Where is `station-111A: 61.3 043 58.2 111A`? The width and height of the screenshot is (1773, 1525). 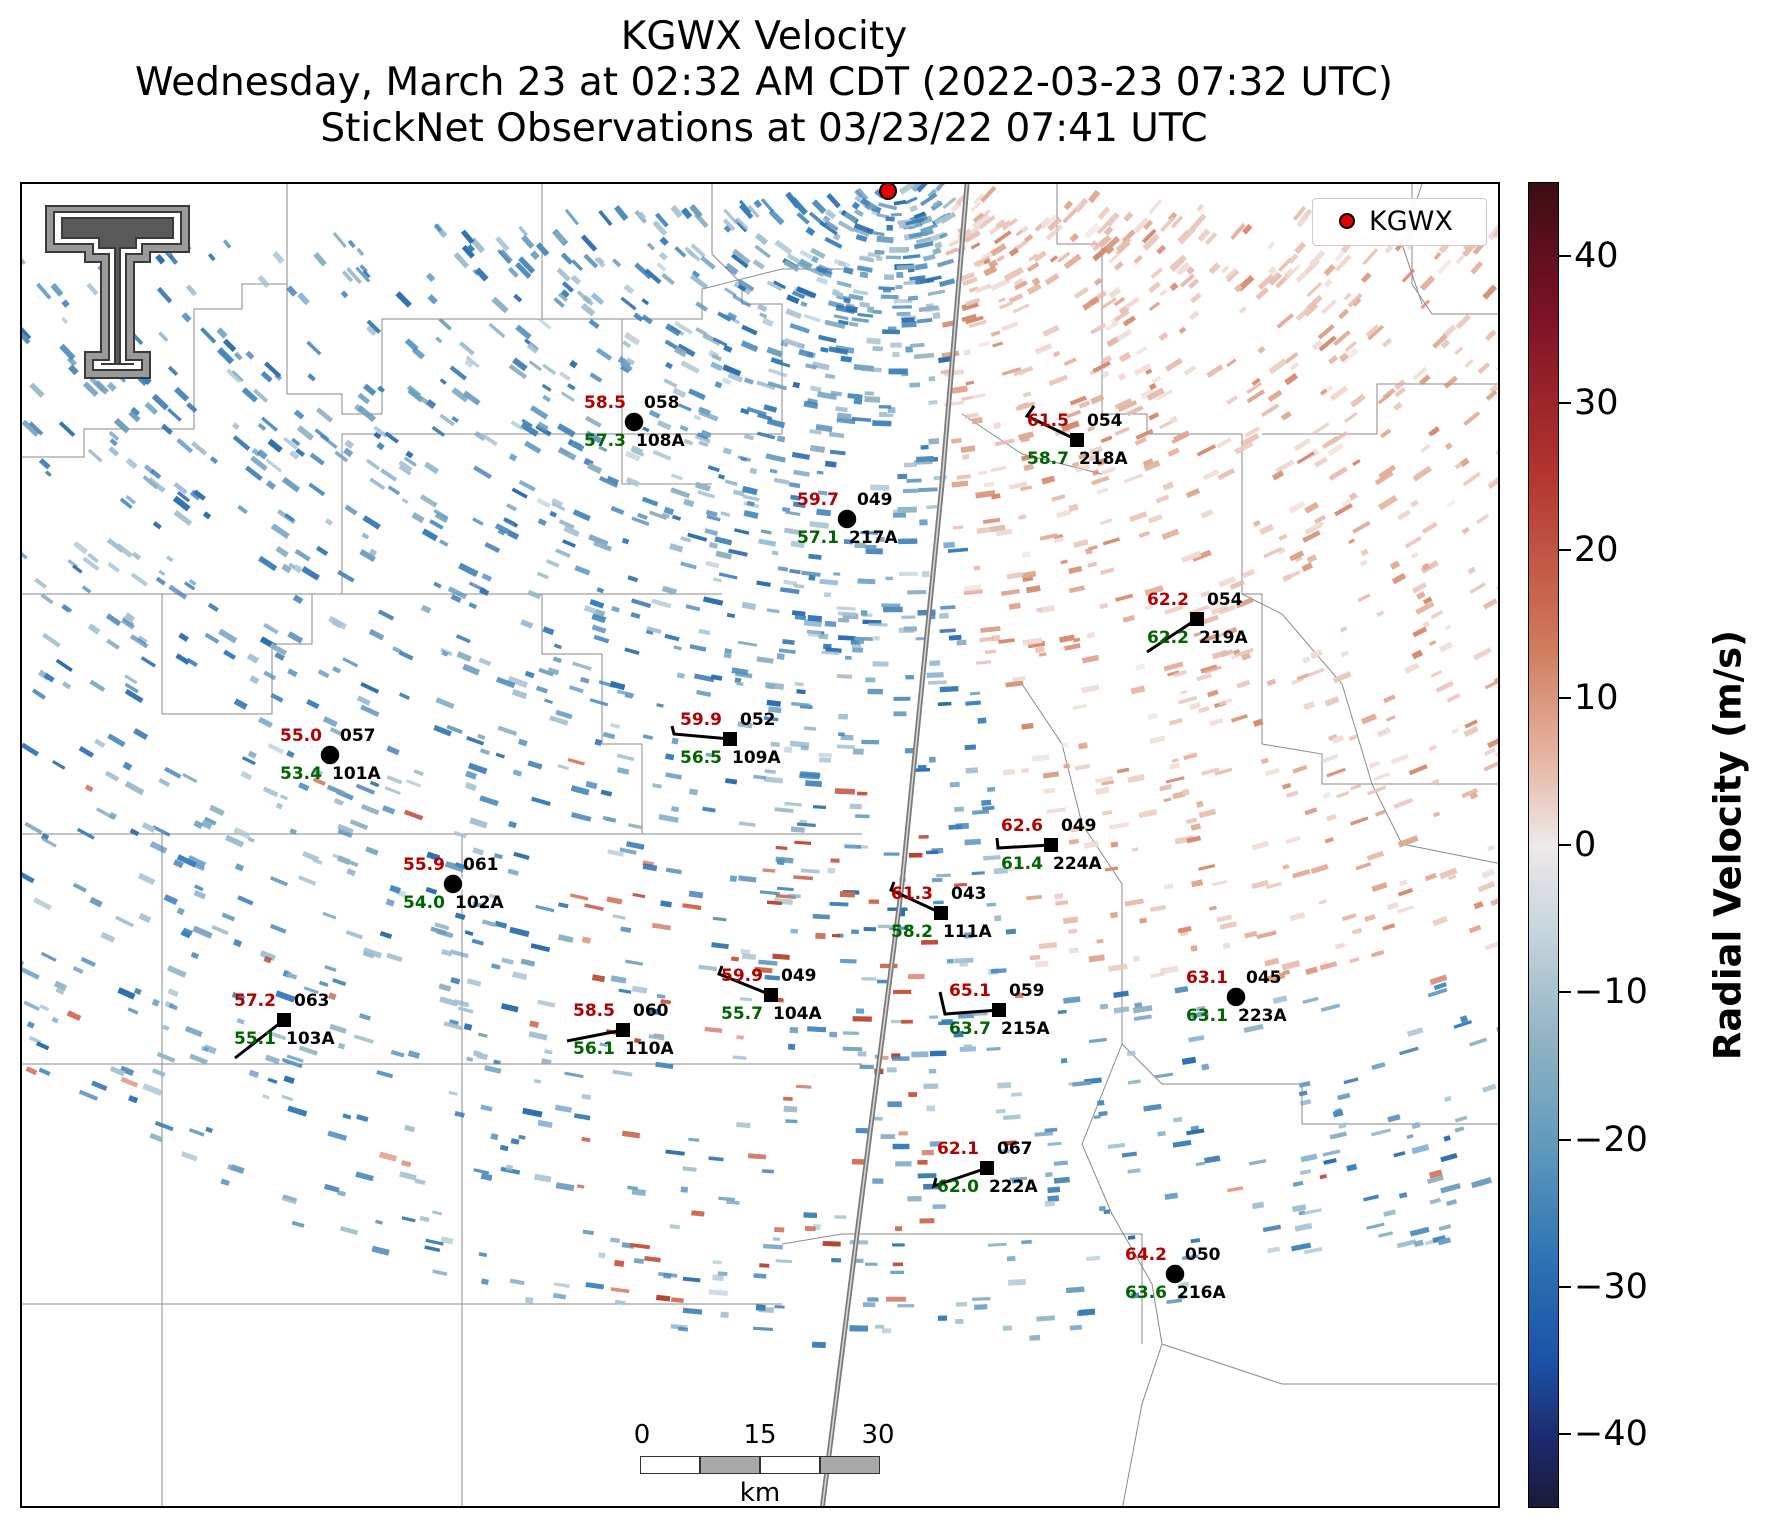
station-111A: 61.3 043 58.2 111A is located at coordinates (940, 911).